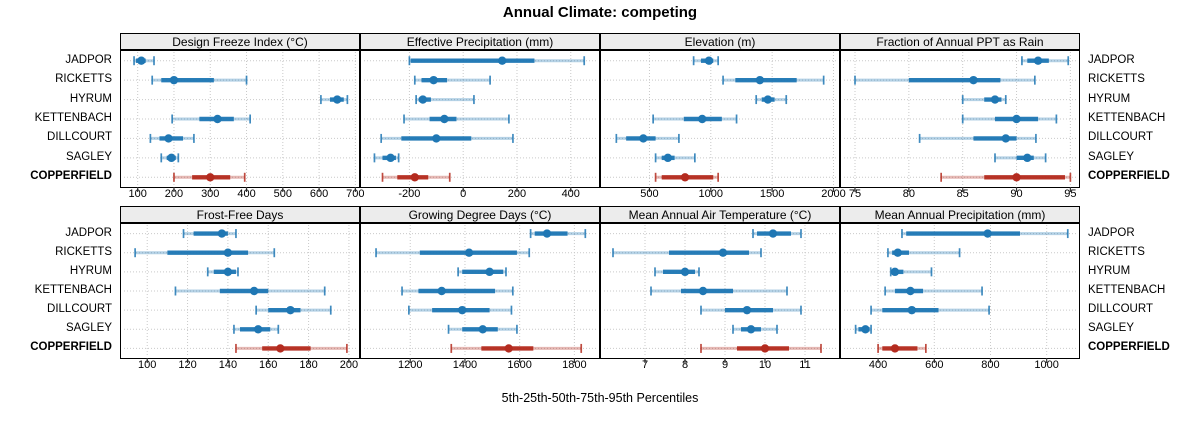 The width and height of the screenshot is (1200, 425). Describe the element at coordinates (990, 365) in the screenshot. I see `tick-label-mean-annual-precipitation-mm: 800` at that location.